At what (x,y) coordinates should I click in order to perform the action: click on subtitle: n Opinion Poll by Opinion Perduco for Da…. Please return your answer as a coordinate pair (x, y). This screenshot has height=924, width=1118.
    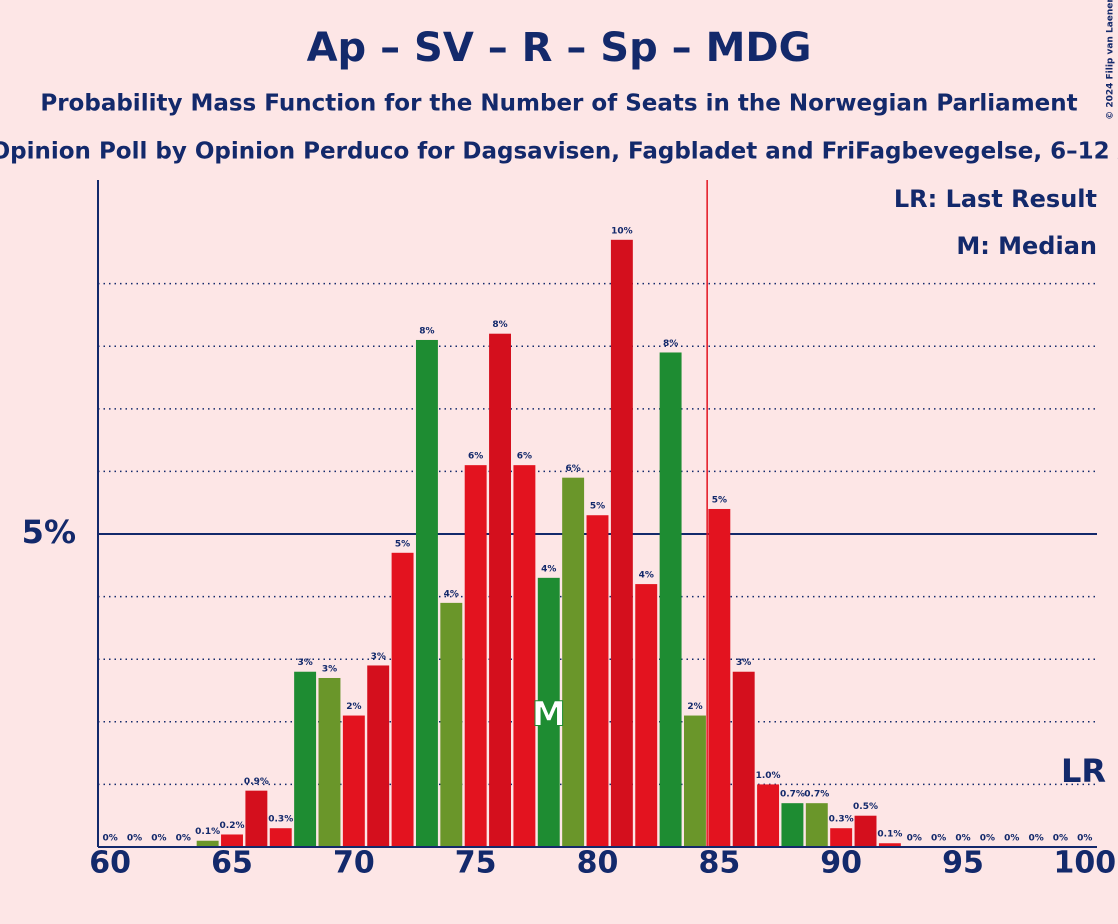
    Looking at the image, I should click on (559, 152).